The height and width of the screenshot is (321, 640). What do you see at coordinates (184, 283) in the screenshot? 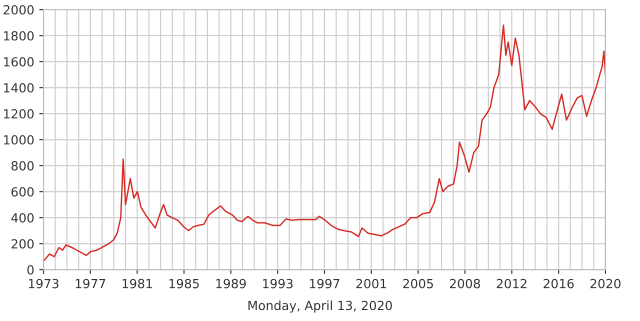
I see `x-tick-label: 1985` at bounding box center [184, 283].